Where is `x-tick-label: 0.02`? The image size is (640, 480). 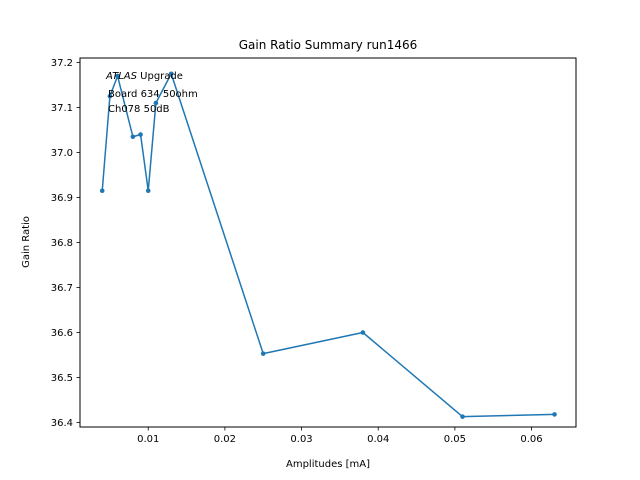 x-tick-label: 0.02 is located at coordinates (225, 439).